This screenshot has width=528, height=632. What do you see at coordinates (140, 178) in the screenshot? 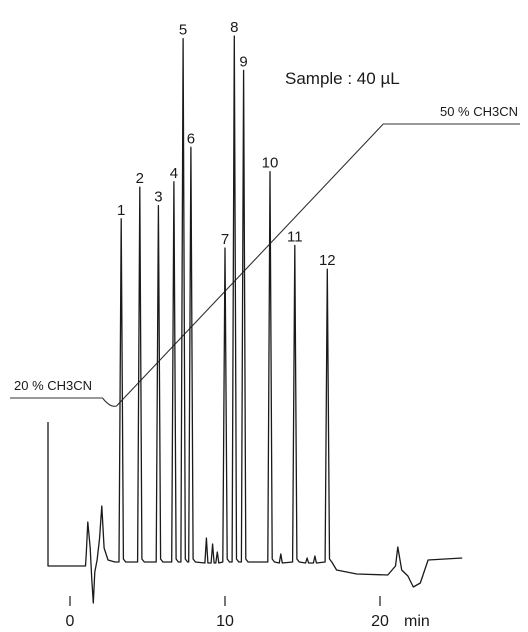
I see `peak-label: 2` at bounding box center [140, 178].